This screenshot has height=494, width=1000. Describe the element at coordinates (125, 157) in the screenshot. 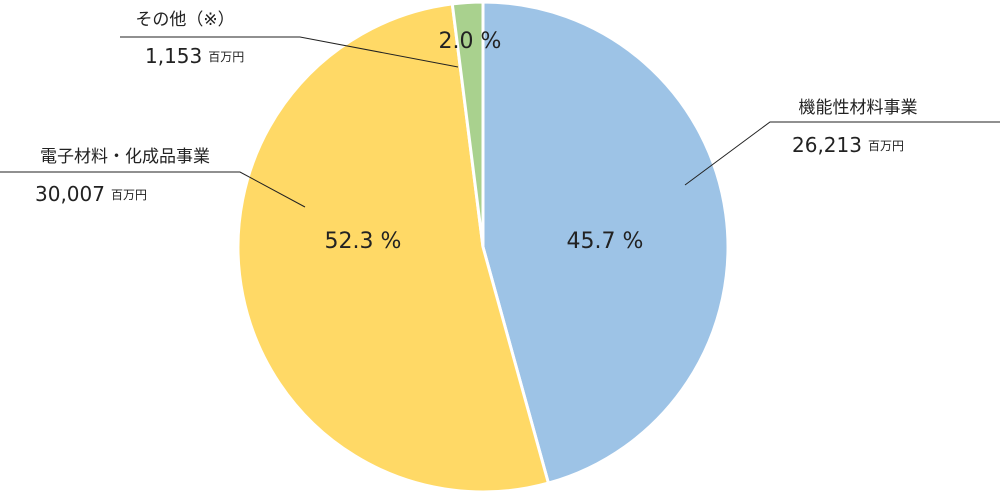

I see `category-label: 電子材料・化成品事業` at that location.